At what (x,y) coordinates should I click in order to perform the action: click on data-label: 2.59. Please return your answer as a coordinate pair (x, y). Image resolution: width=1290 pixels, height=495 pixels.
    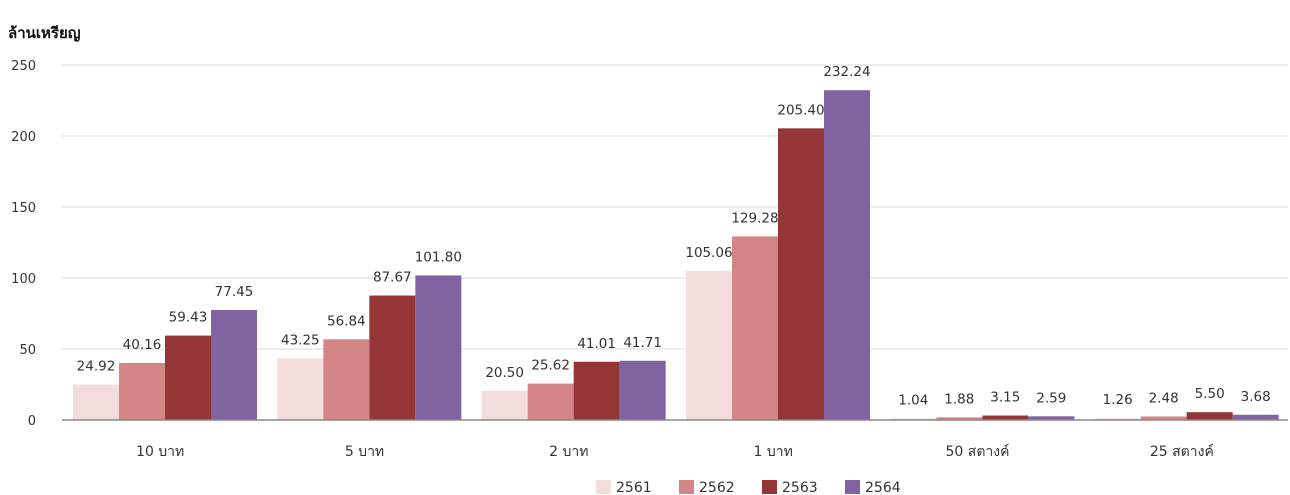
    Looking at the image, I should click on (1051, 398).